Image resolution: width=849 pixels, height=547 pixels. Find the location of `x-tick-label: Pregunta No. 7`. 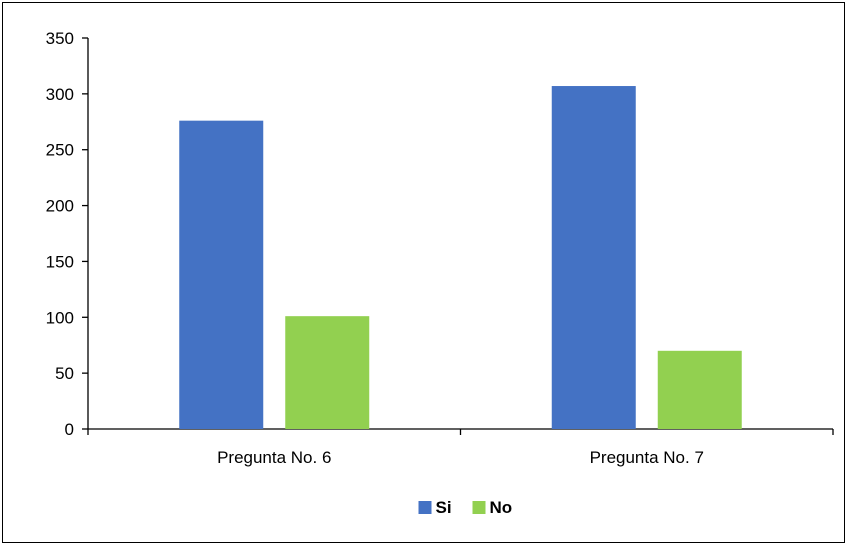

x-tick-label: Pregunta No. 7 is located at coordinates (647, 457).